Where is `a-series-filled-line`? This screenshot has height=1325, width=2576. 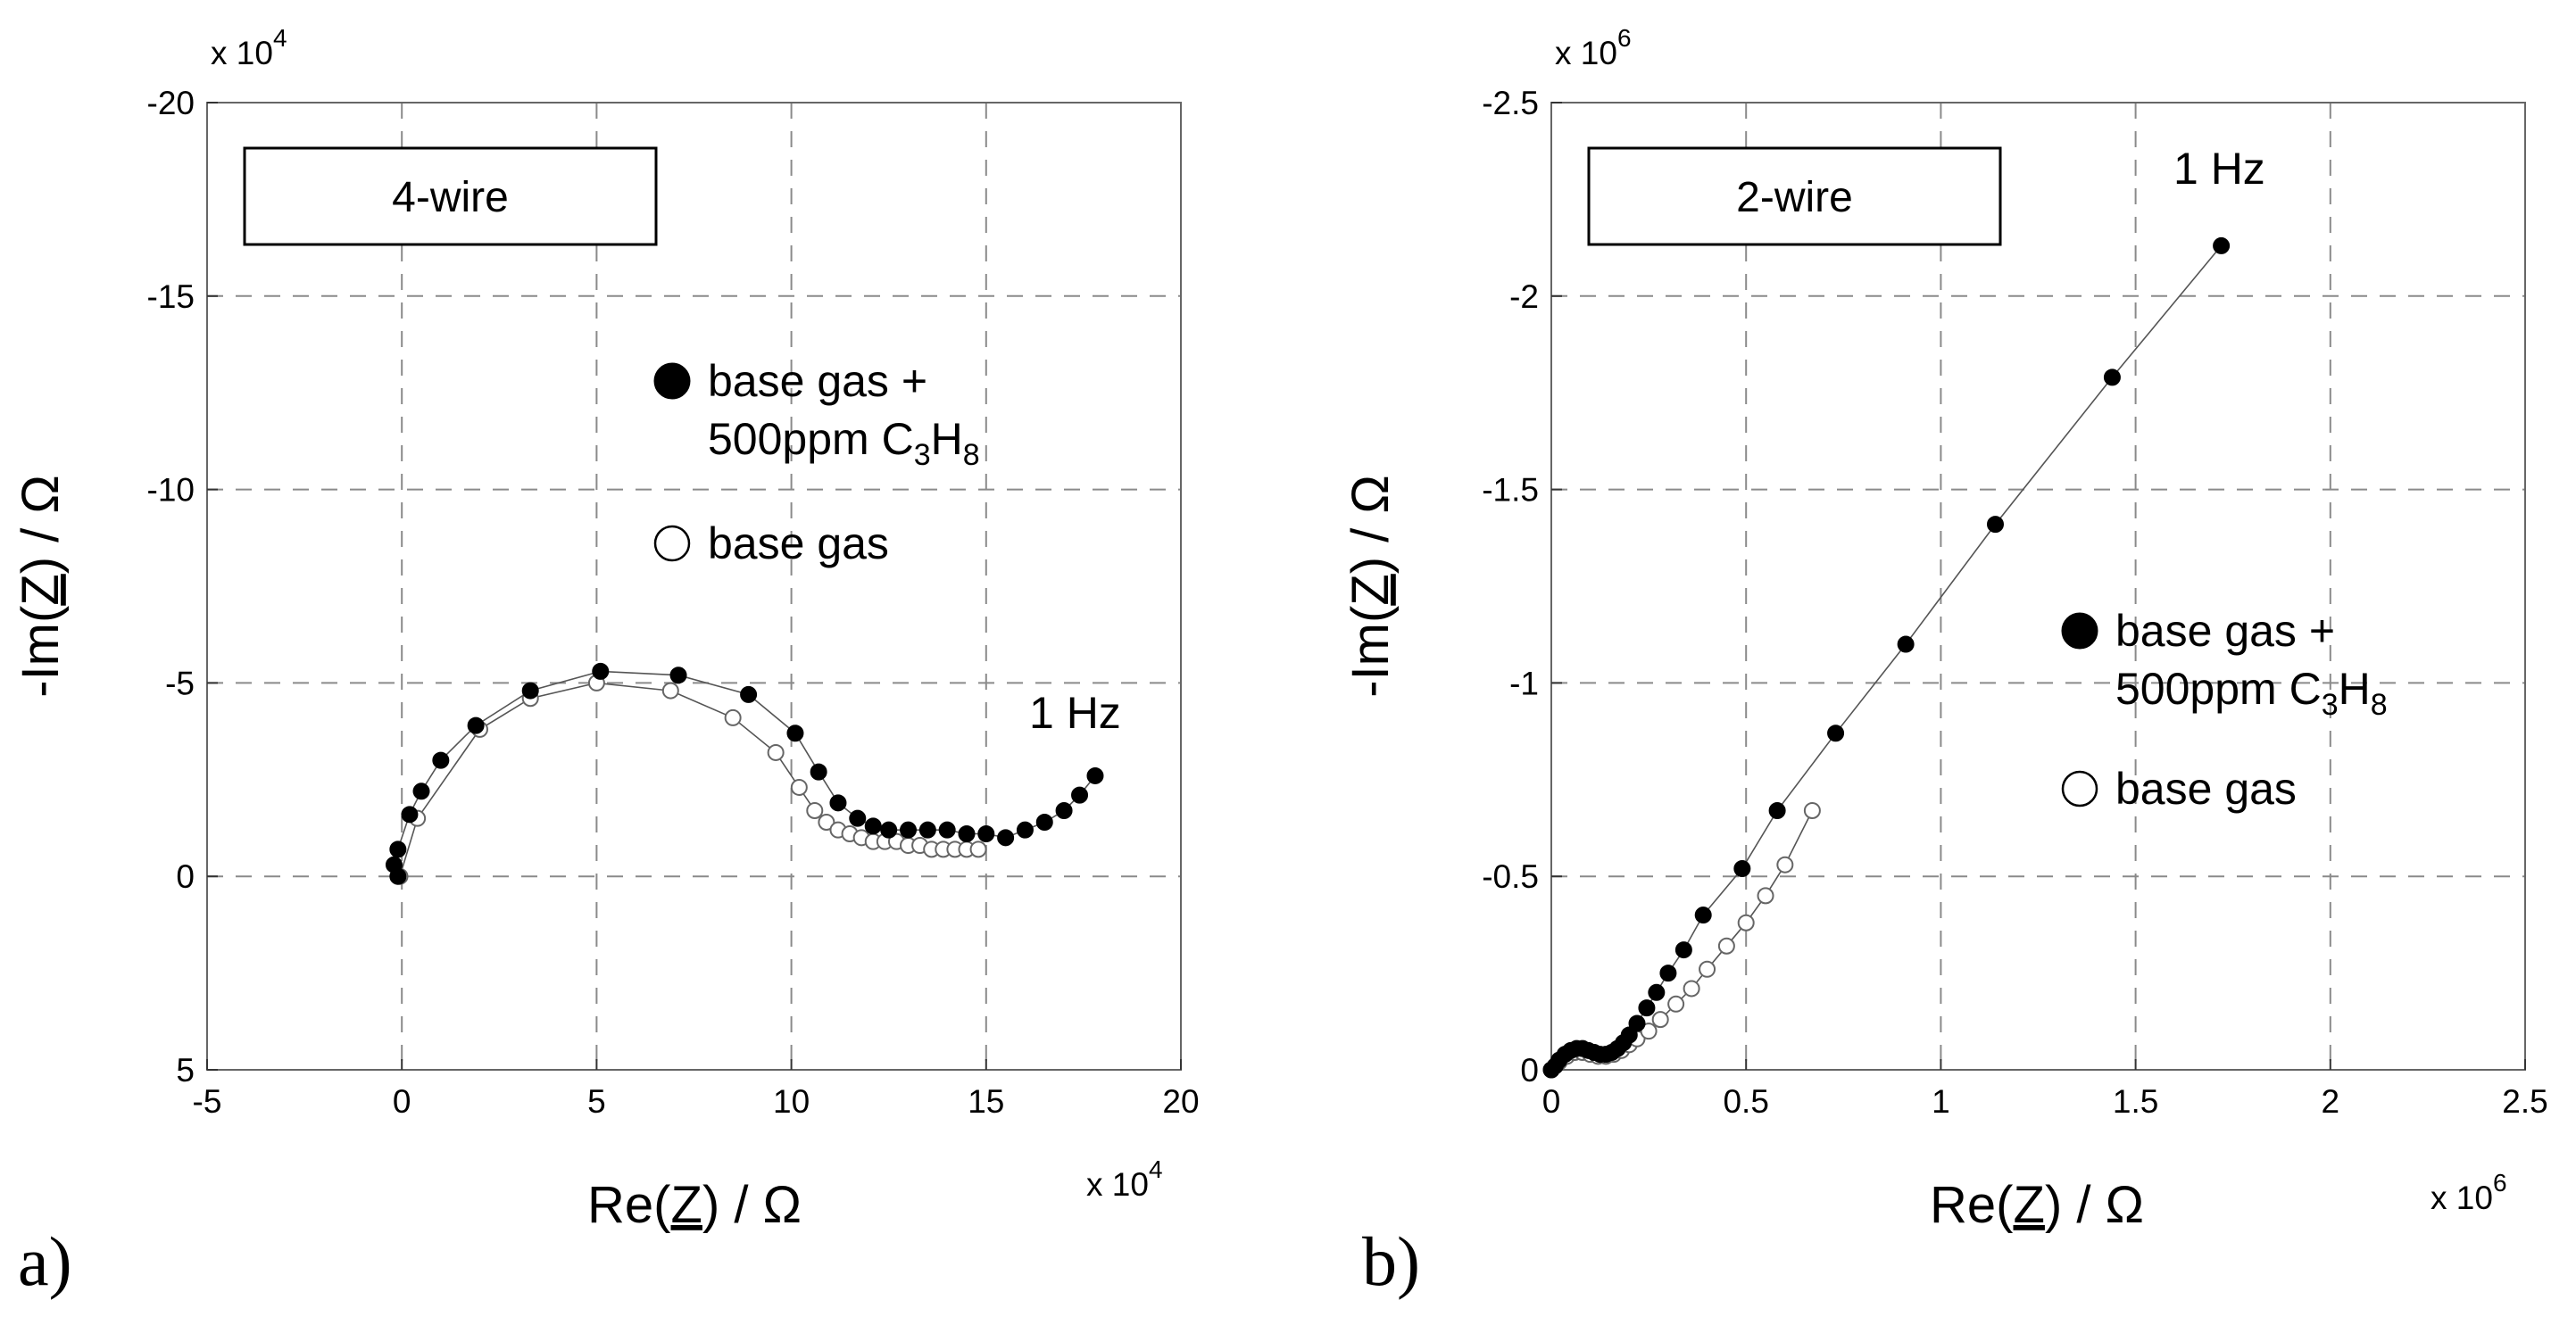 a-series-filled-line is located at coordinates (744, 773).